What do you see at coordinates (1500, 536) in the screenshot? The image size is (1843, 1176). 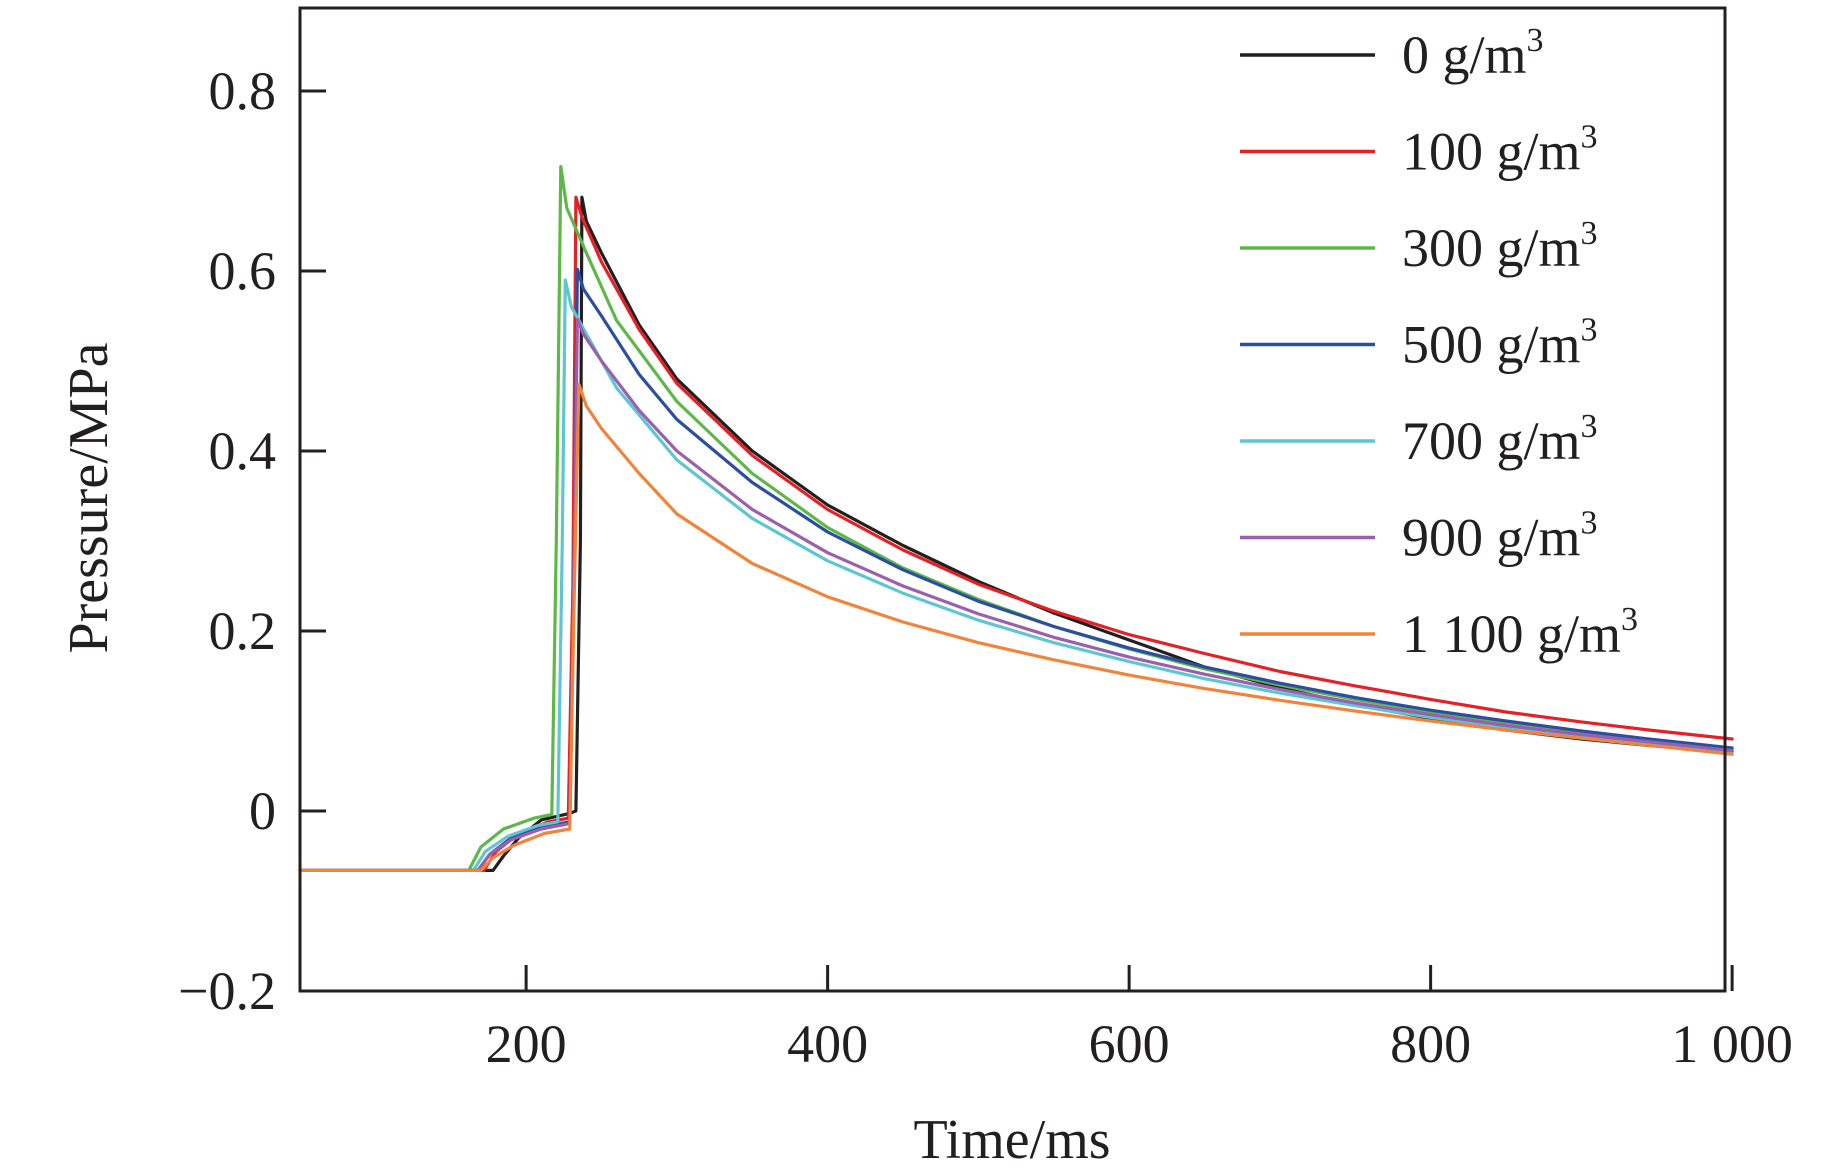 I see `legend-label: 900 g/m3` at bounding box center [1500, 536].